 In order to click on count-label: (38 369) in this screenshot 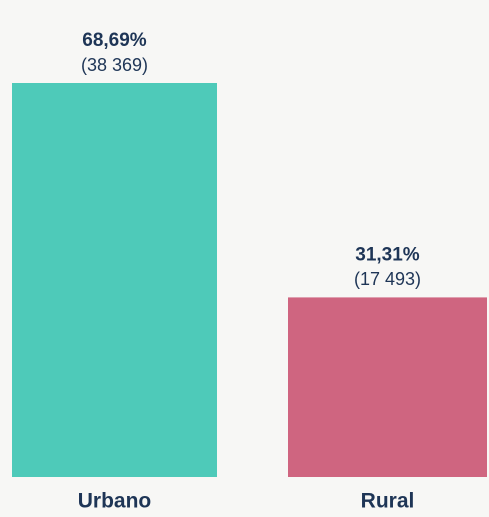, I will do `click(114, 65)`.